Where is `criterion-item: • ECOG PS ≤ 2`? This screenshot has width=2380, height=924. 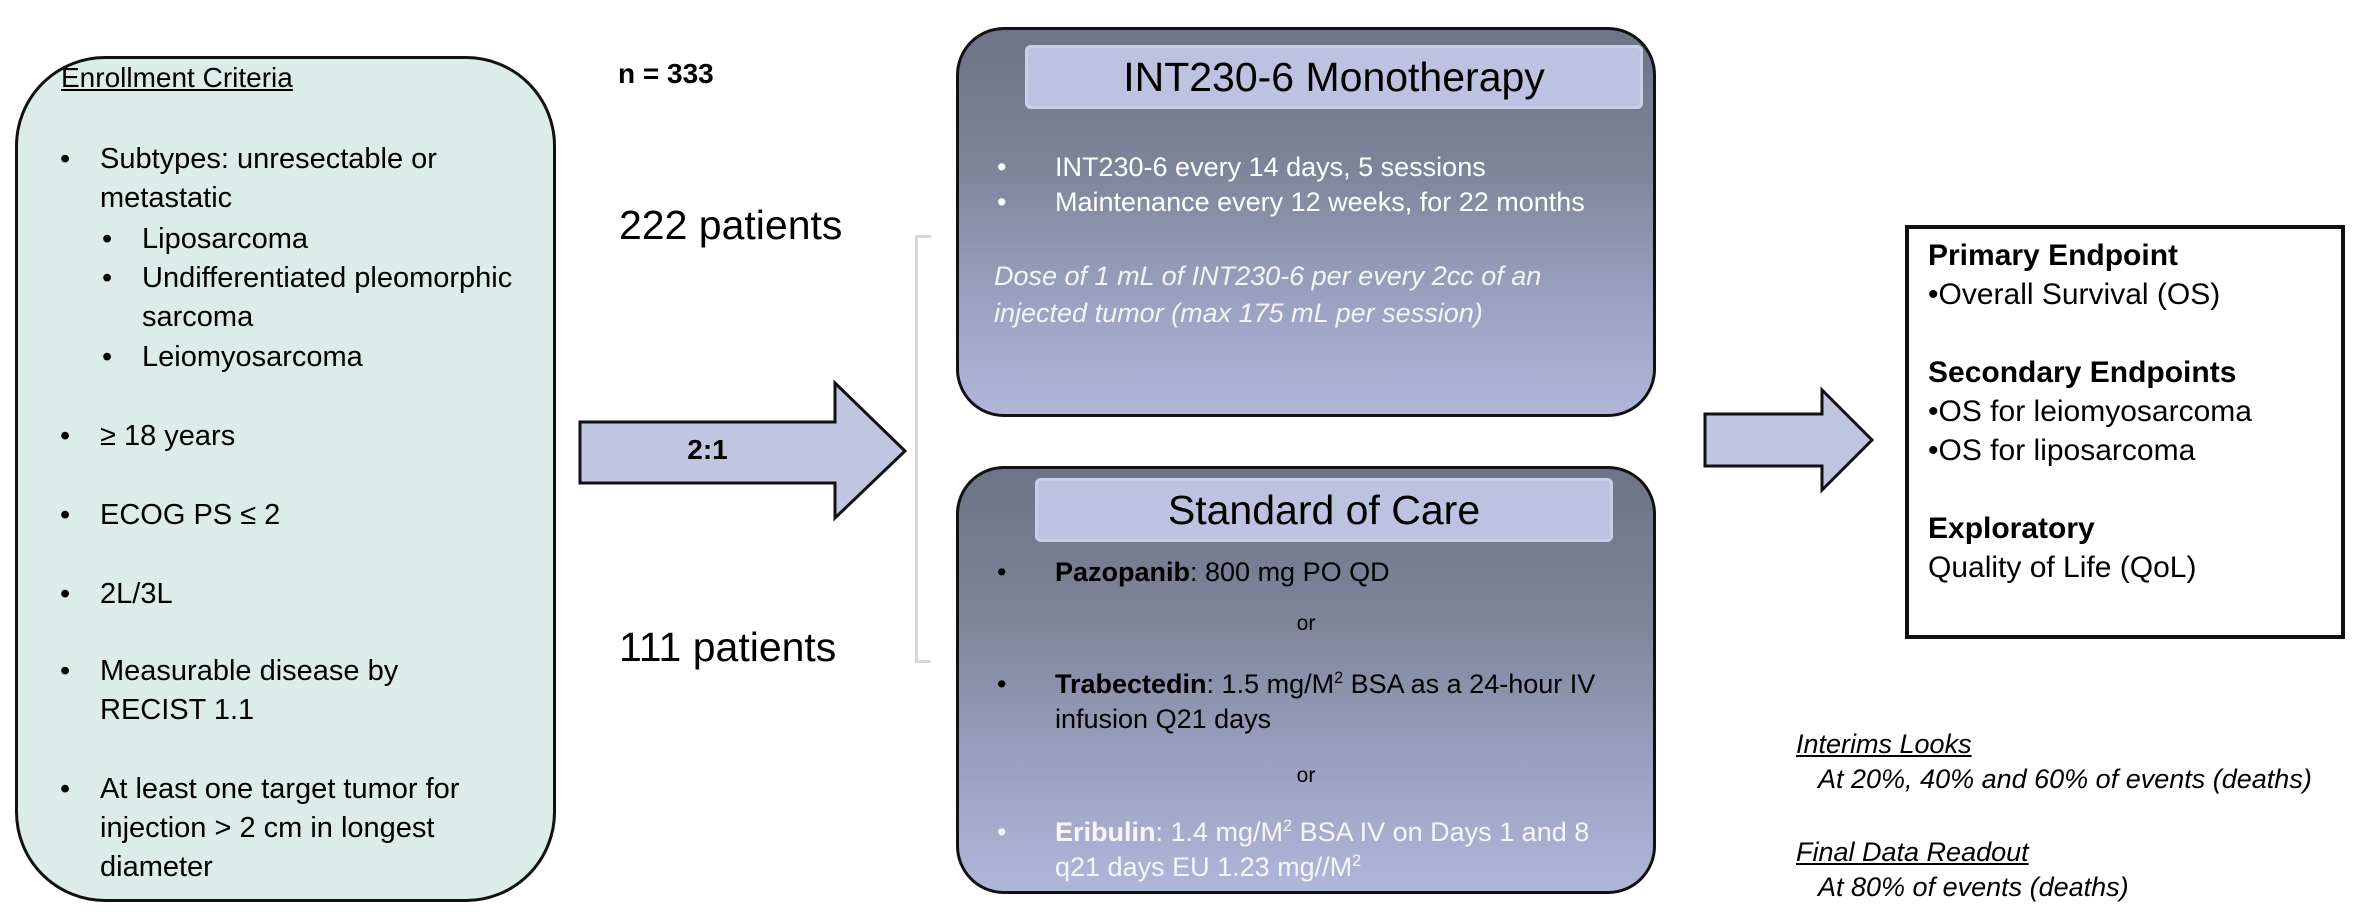 criterion-item: • ECOG PS ≤ 2 is located at coordinates (295, 515).